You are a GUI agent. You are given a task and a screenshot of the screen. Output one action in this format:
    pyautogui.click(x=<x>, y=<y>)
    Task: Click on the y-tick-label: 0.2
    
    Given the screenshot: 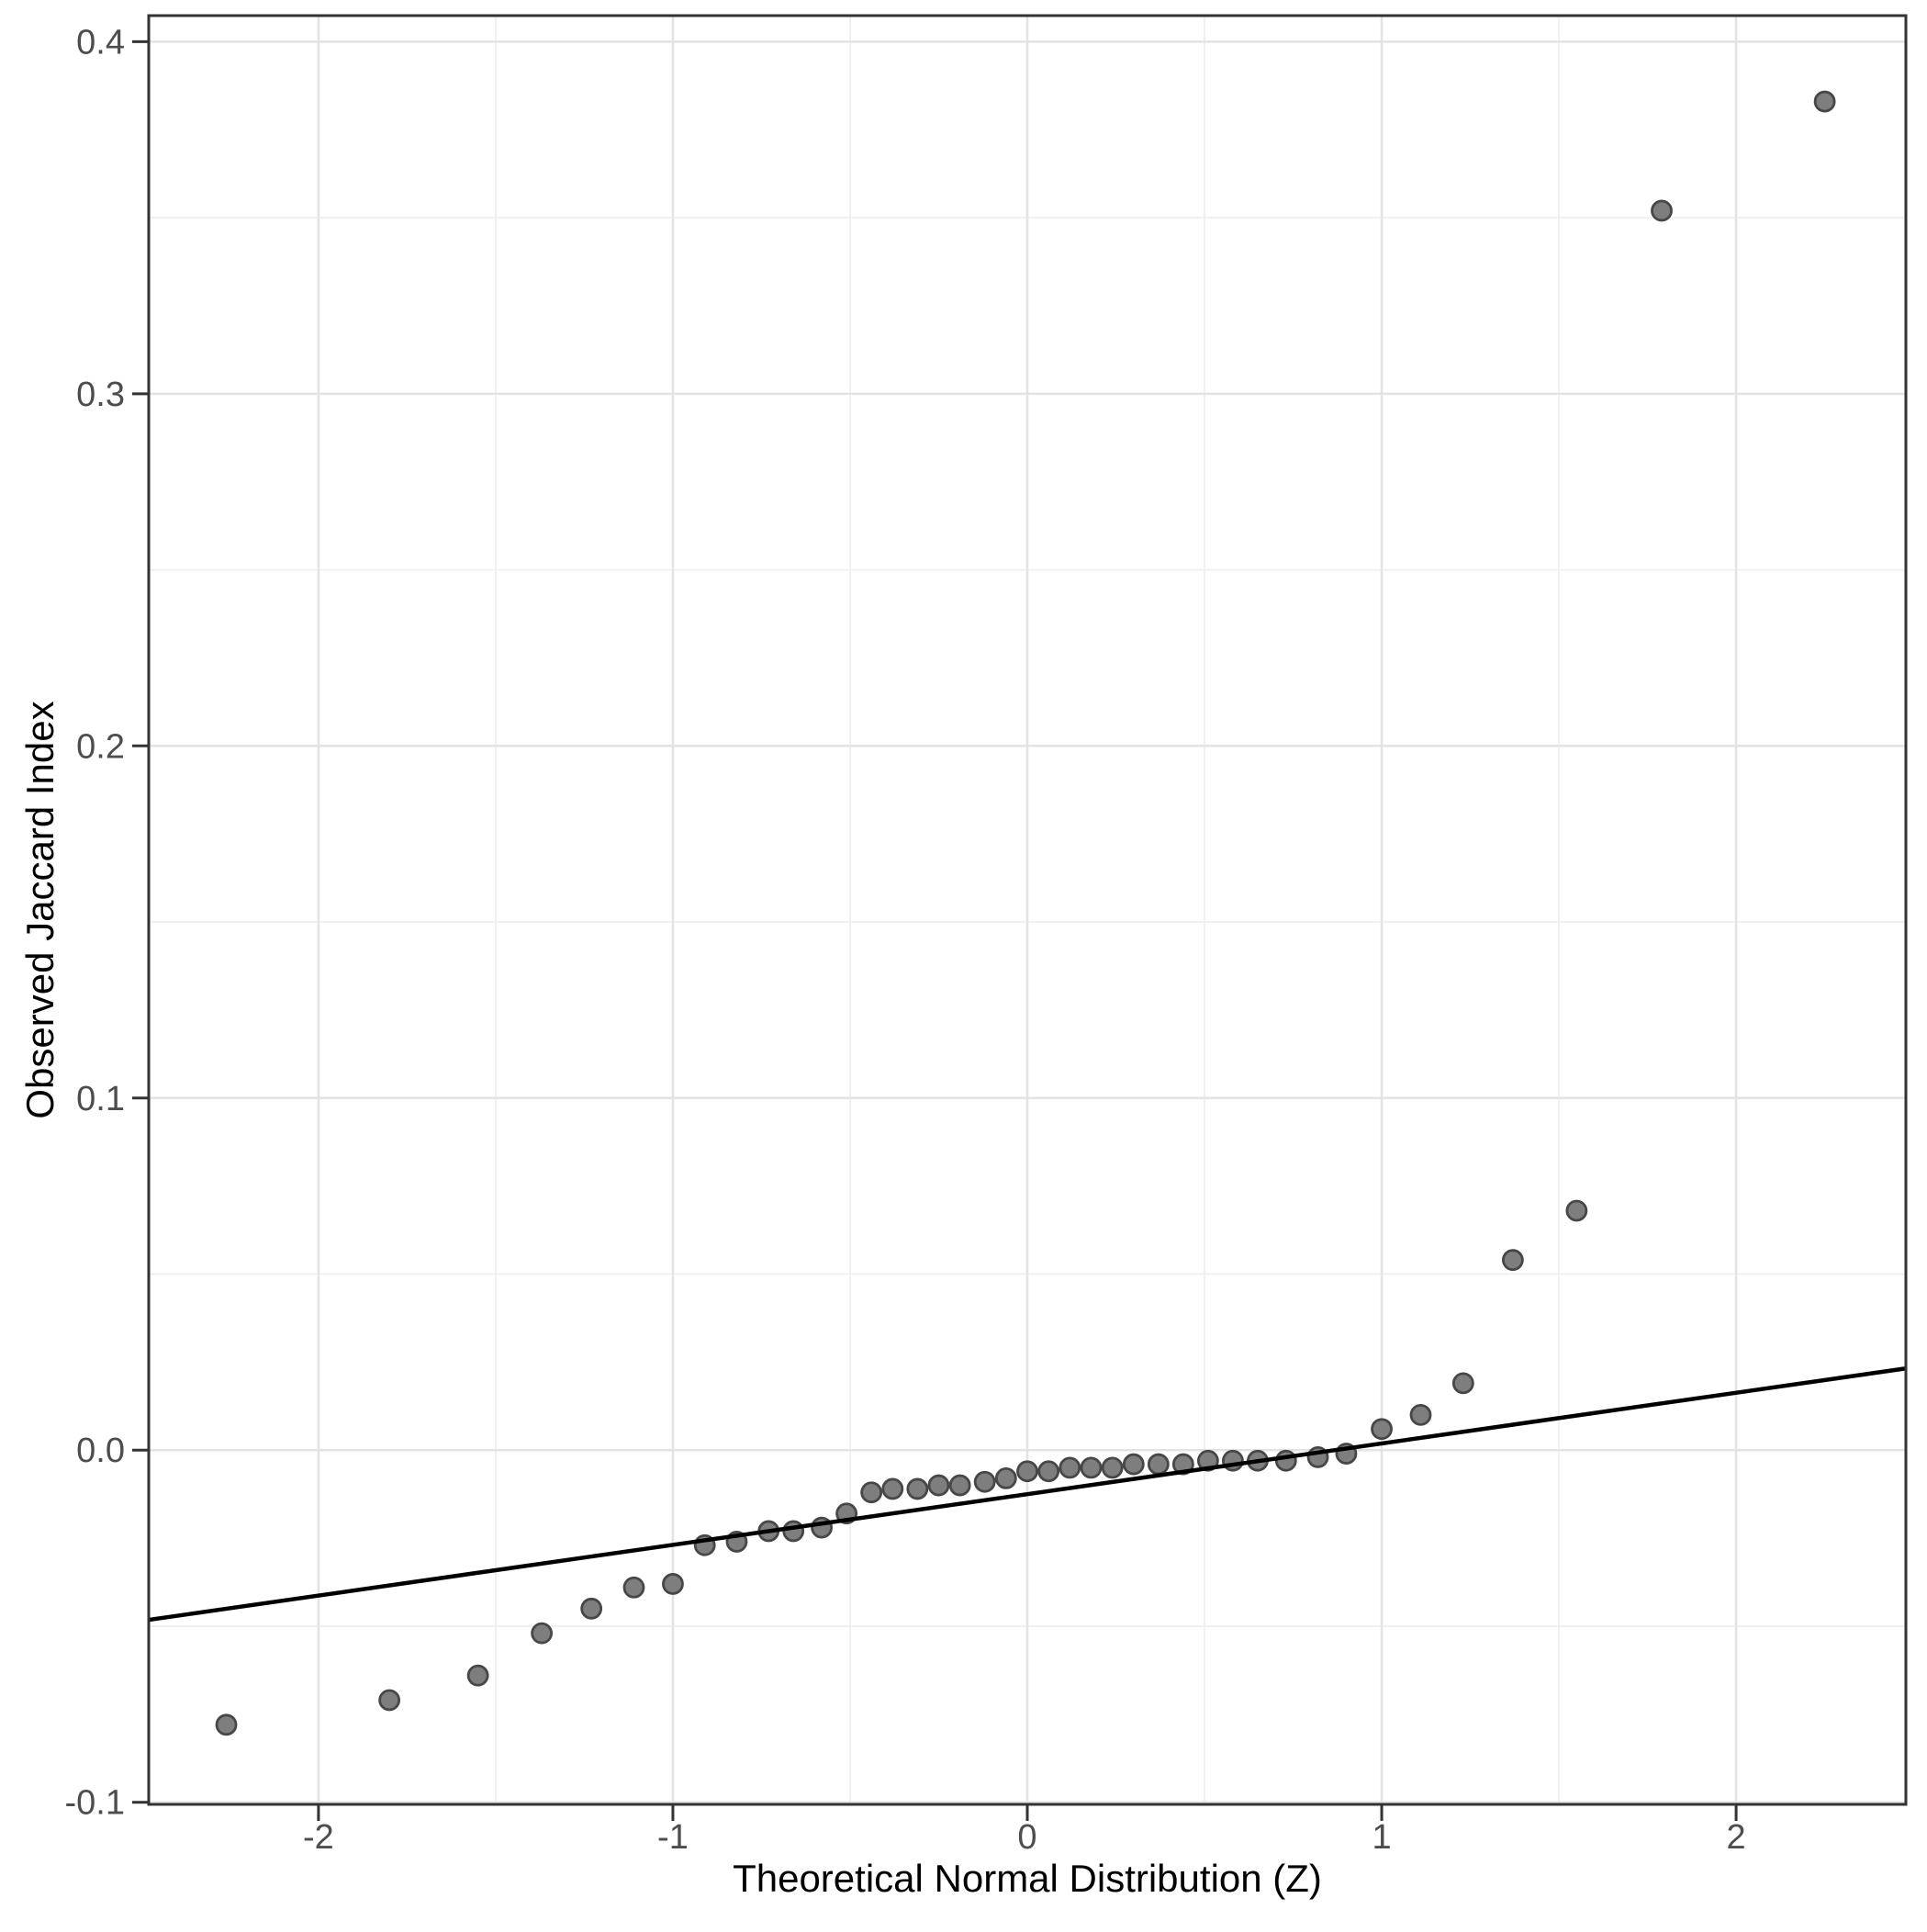 What is the action you would take?
    pyautogui.click(x=100, y=746)
    